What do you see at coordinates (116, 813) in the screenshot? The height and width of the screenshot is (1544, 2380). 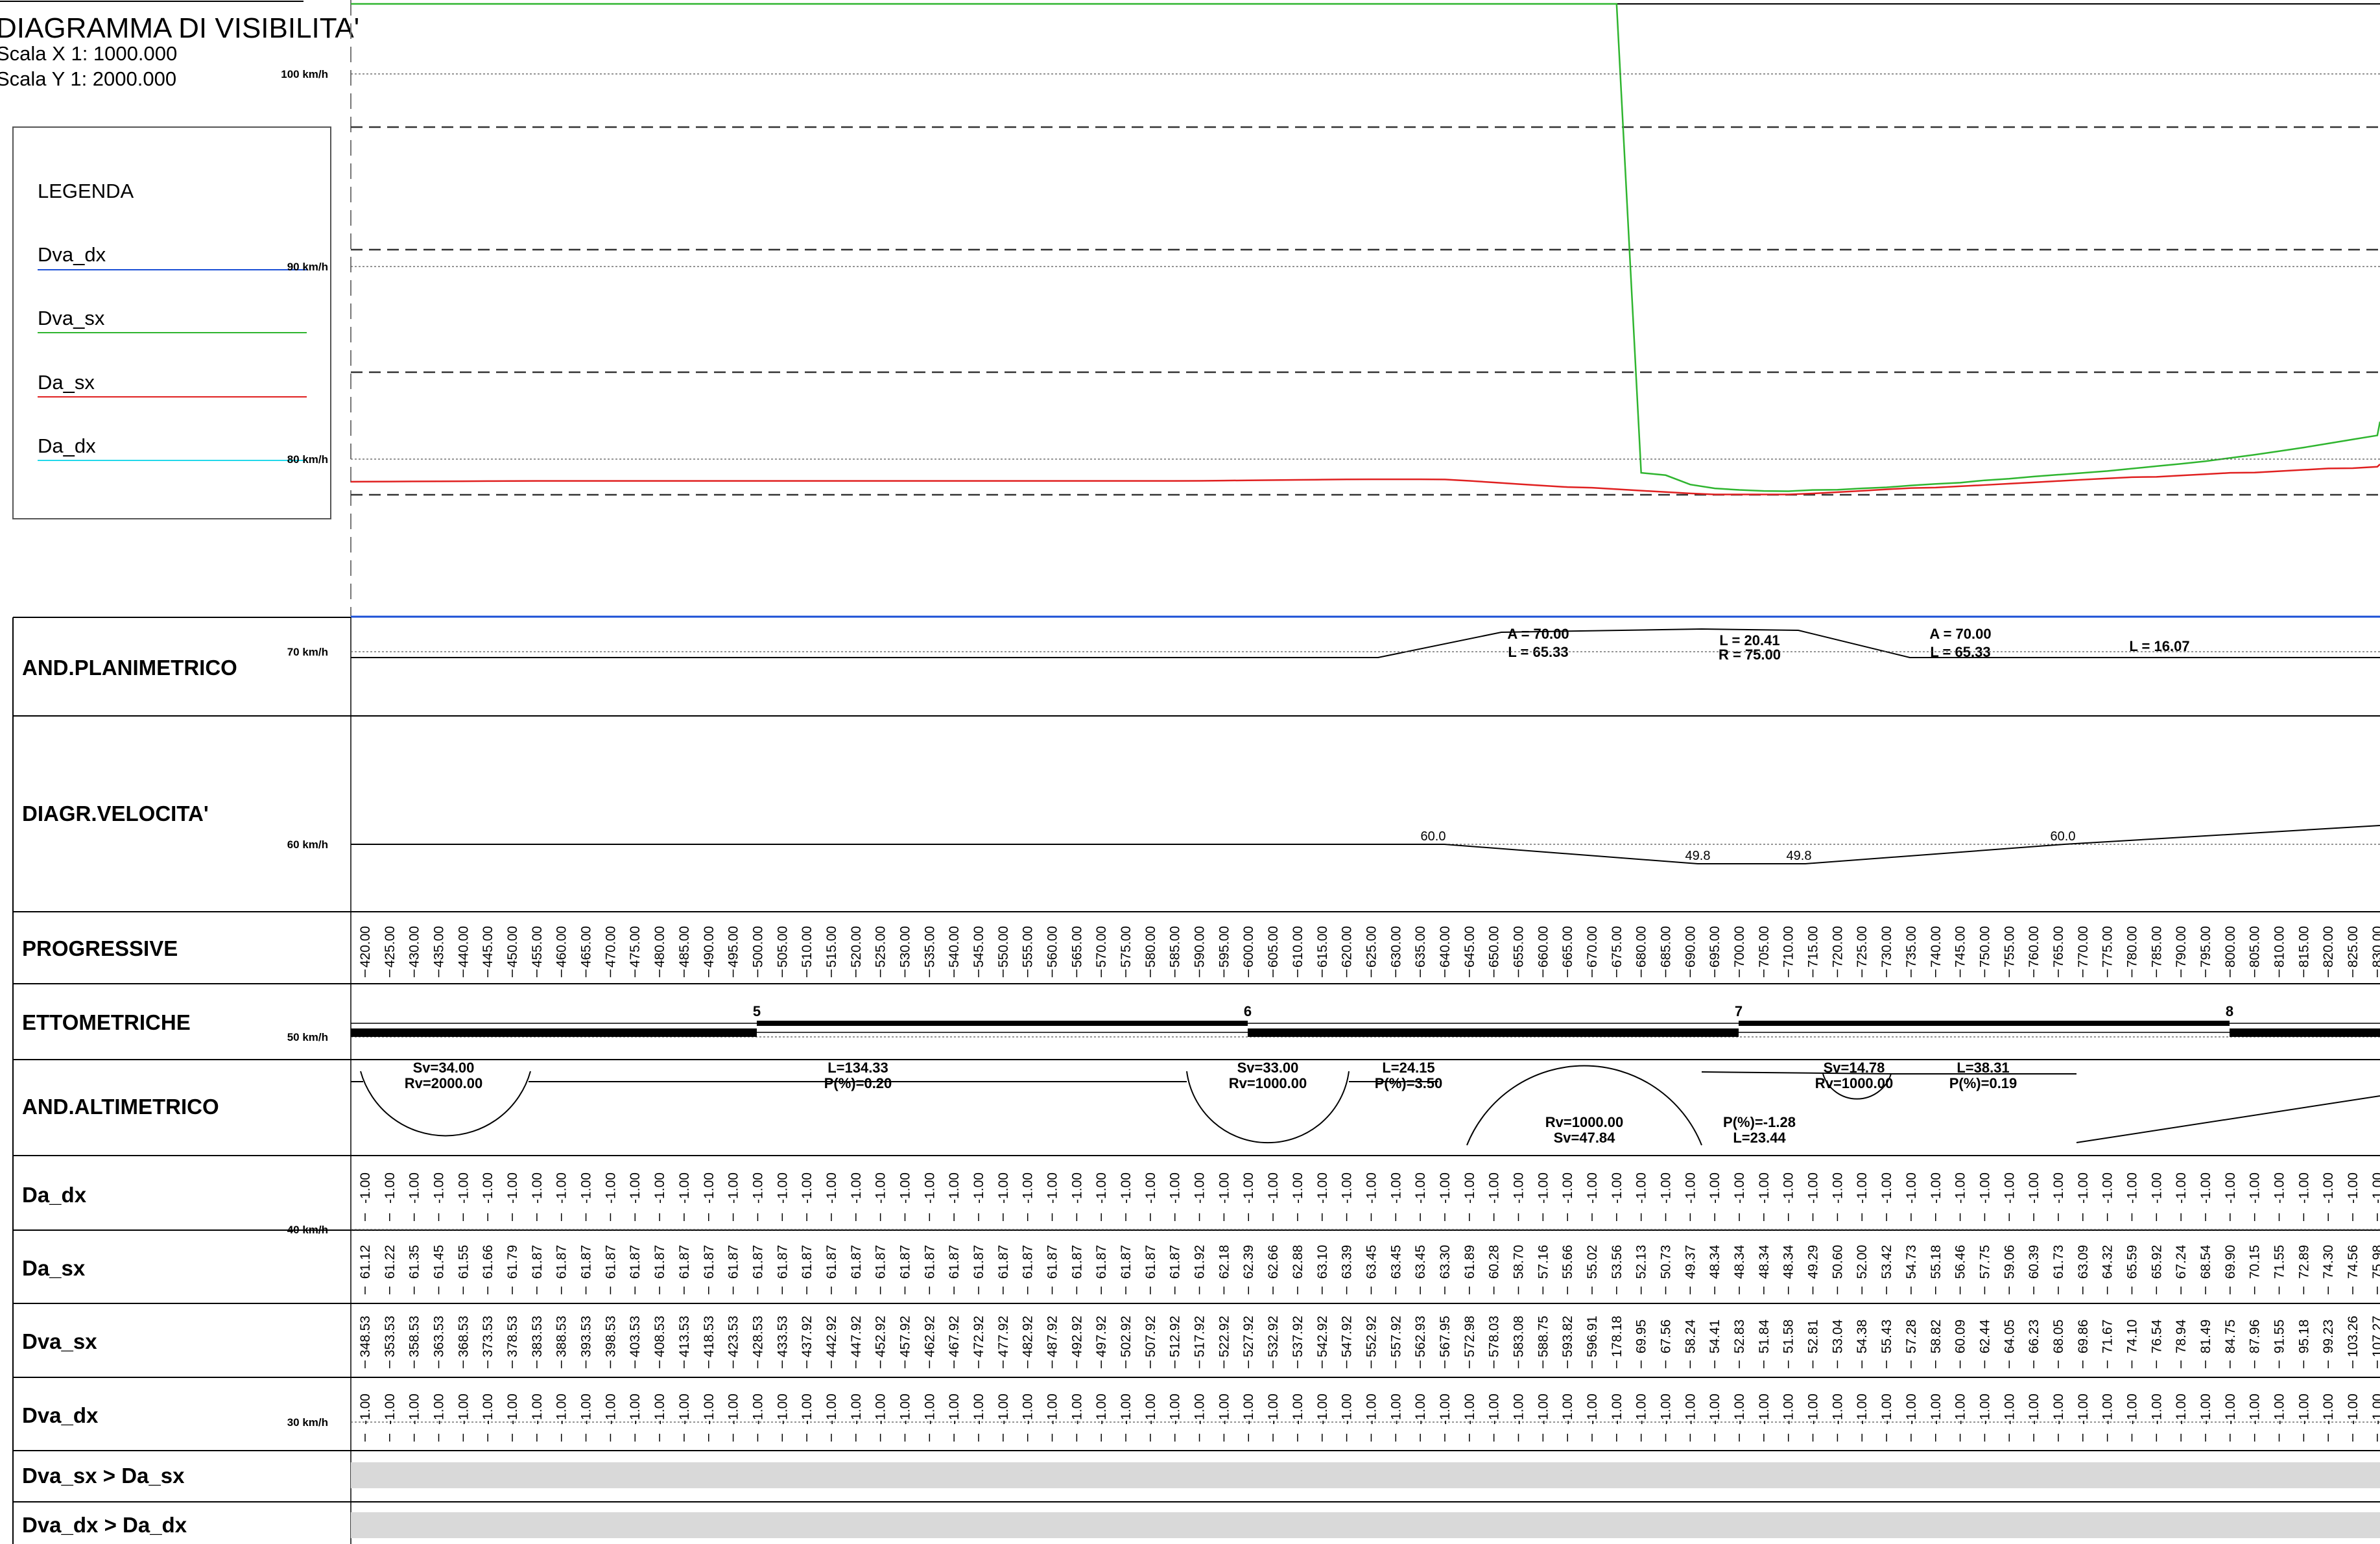 I see `row-label-velocita: DIAGR.VELOCITA'` at bounding box center [116, 813].